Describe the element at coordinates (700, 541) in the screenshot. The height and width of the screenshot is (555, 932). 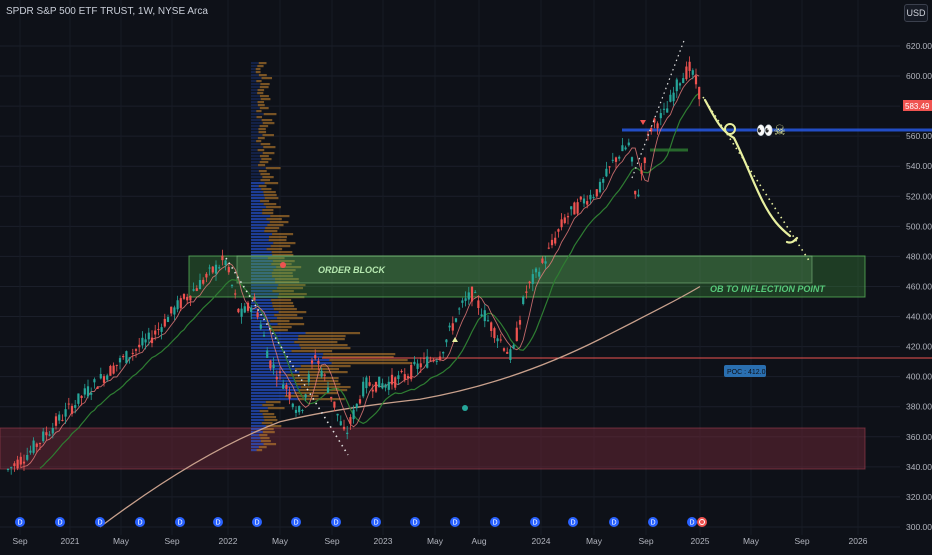
I see `time-tick: 2025` at that location.